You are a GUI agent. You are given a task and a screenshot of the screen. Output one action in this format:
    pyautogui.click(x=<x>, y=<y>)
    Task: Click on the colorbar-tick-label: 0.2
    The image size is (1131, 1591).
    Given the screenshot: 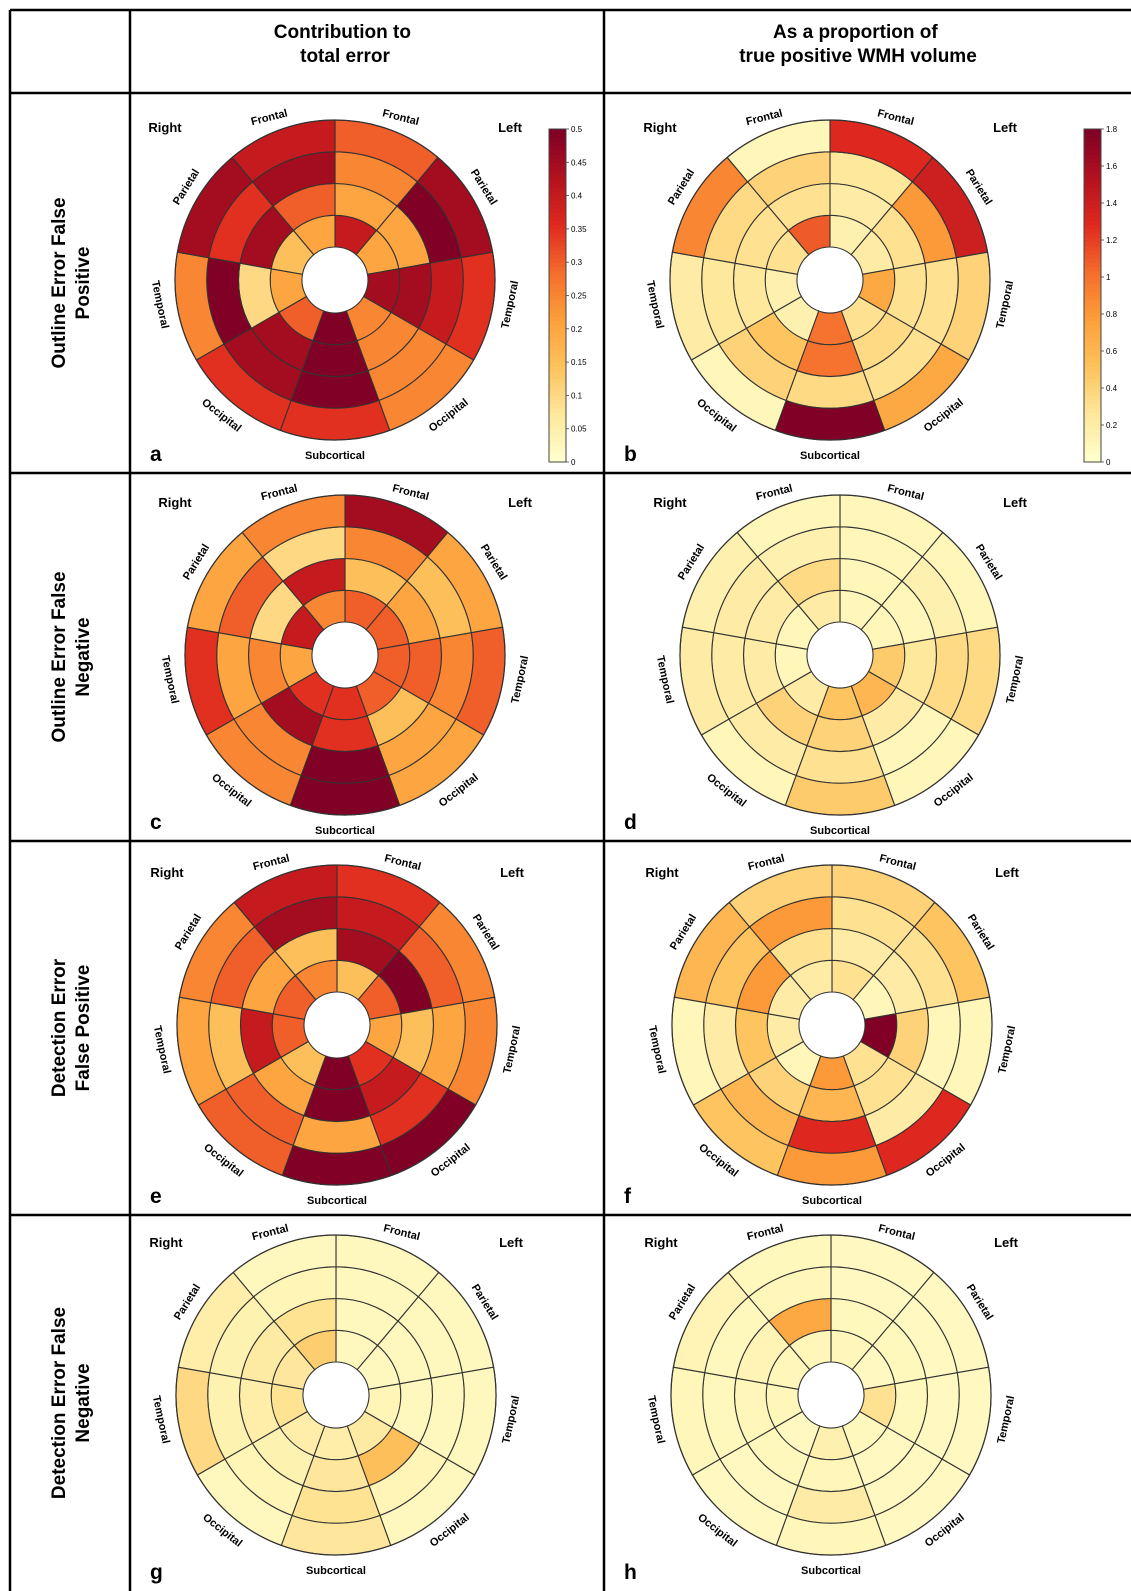 What is the action you would take?
    pyautogui.click(x=1112, y=425)
    